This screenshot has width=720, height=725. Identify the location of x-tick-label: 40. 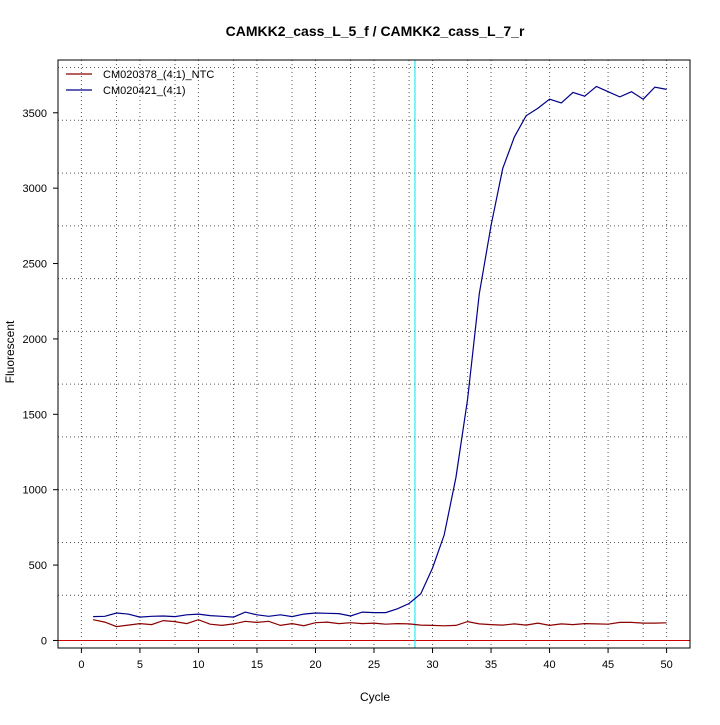
(549, 665).